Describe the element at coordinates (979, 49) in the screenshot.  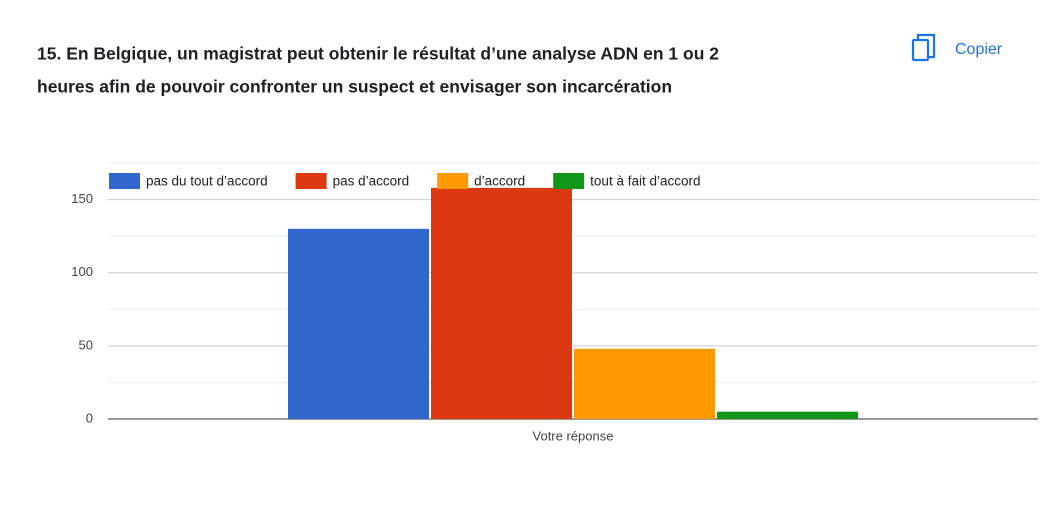
I see `copy-label: Copier` at that location.